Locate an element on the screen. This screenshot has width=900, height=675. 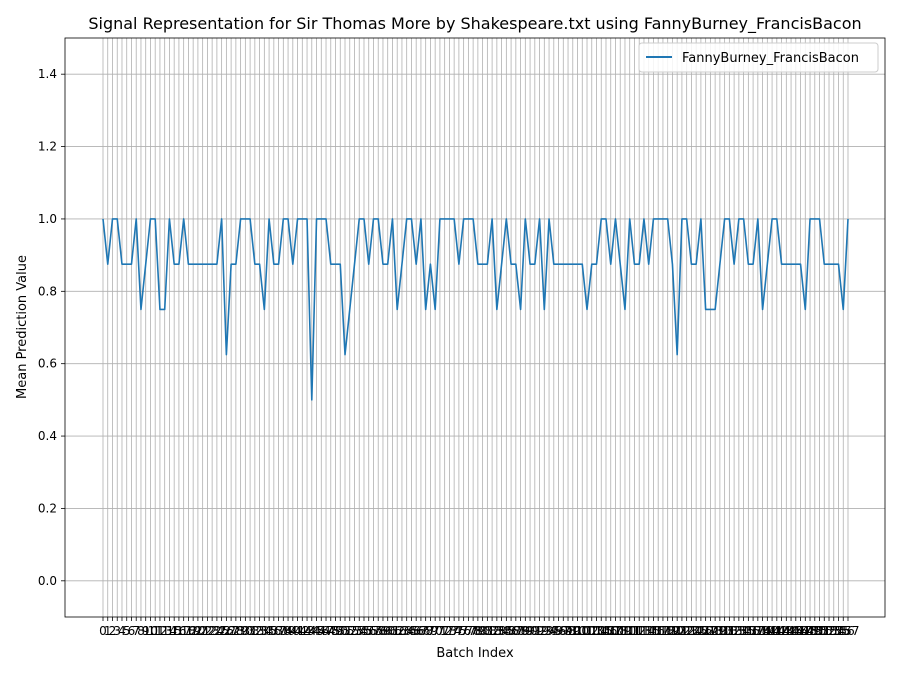
x-tick-label: 68 is located at coordinates (425, 631).